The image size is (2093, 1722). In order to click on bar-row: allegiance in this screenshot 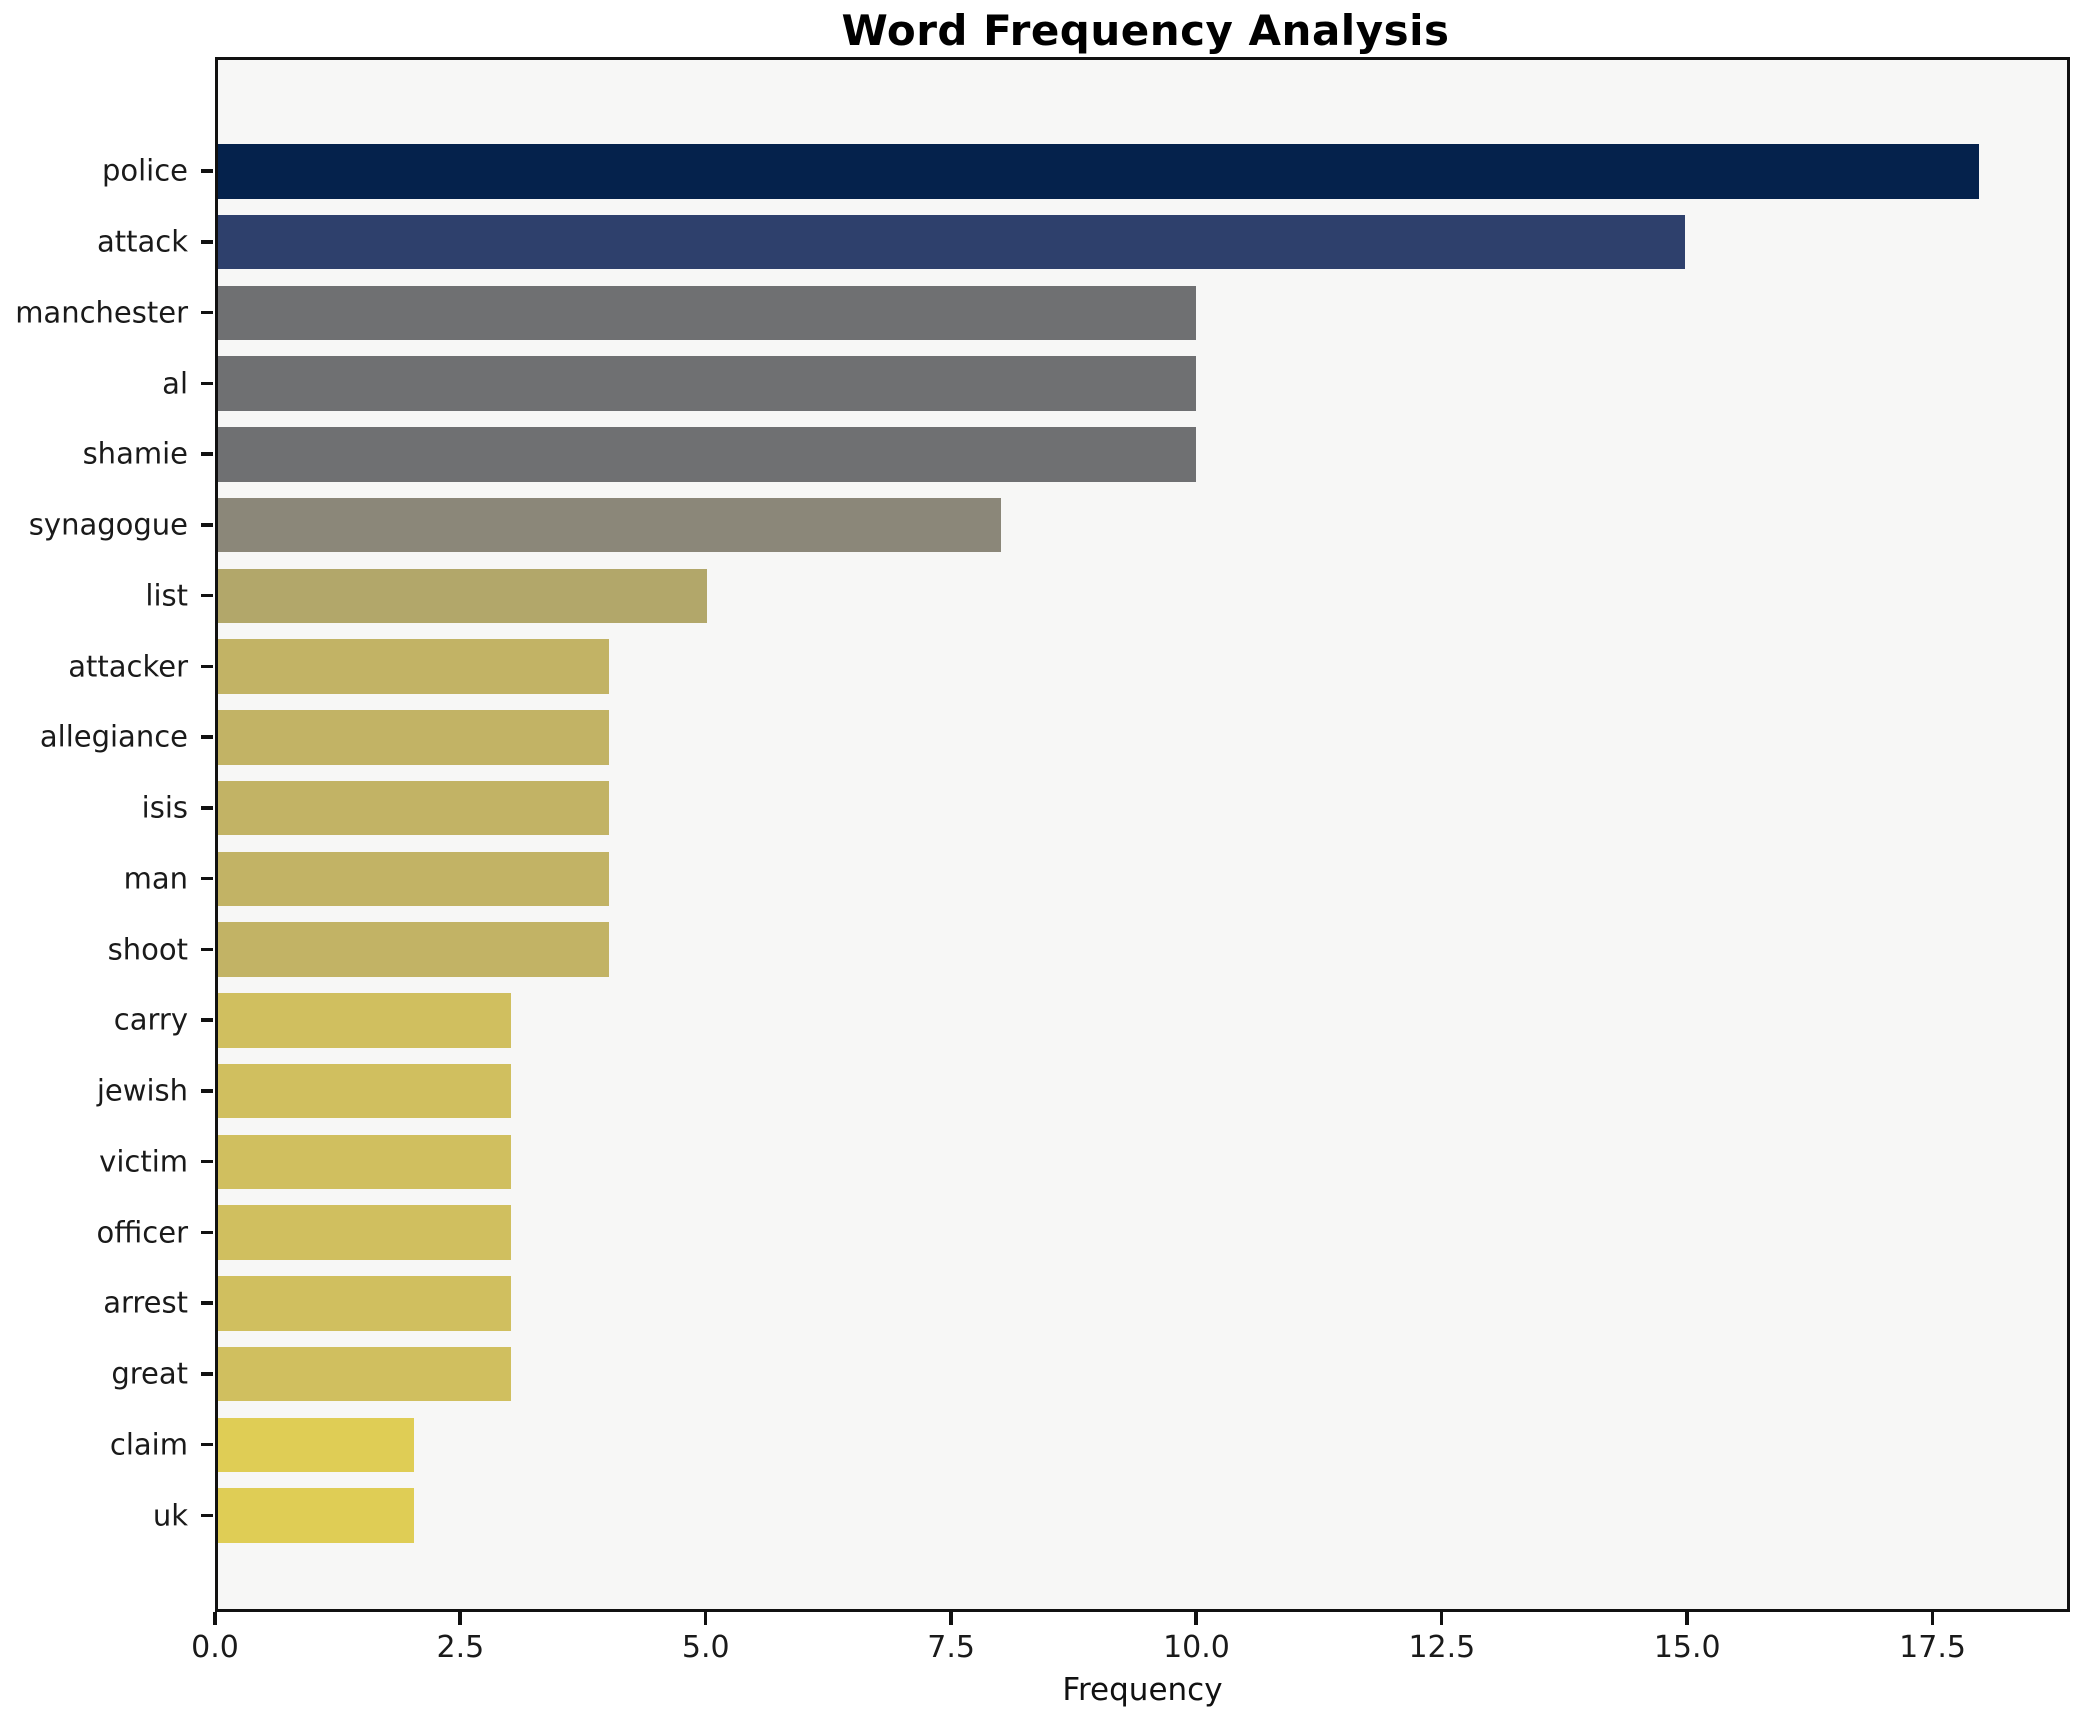, I will do `click(1053, 737)`.